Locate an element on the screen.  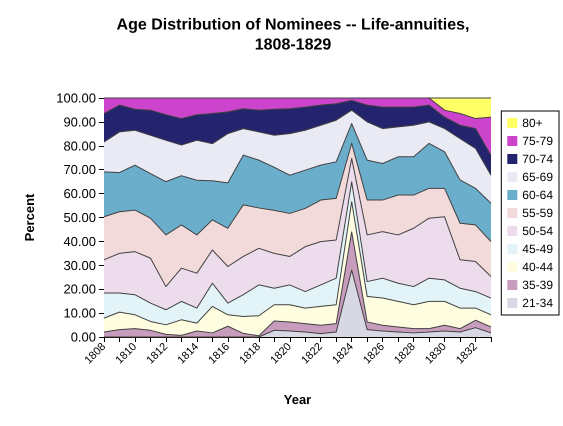
legend-label: 80+ is located at coordinates (532, 123).